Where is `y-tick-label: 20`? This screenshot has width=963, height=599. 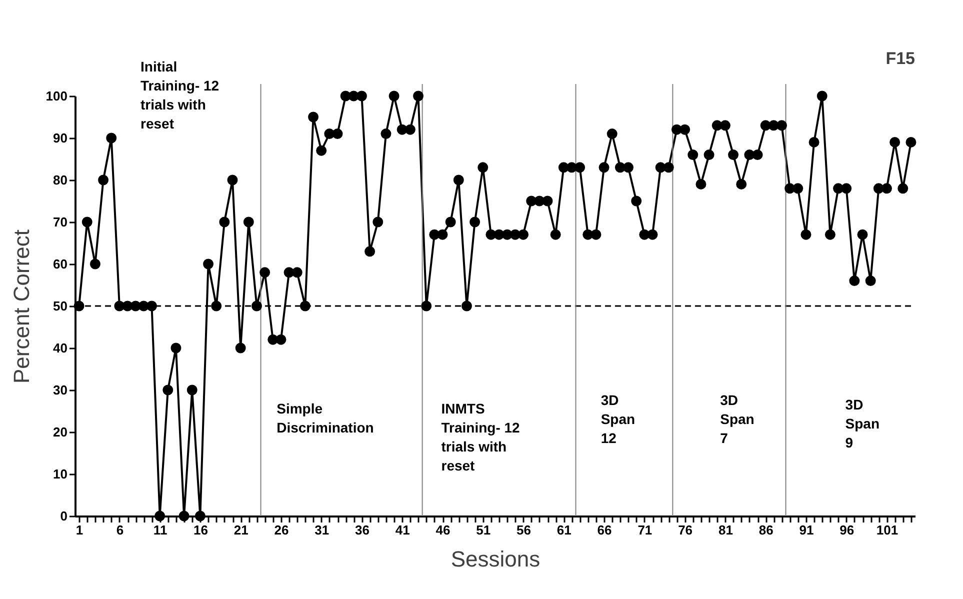
y-tick-label: 20 is located at coordinates (60, 432).